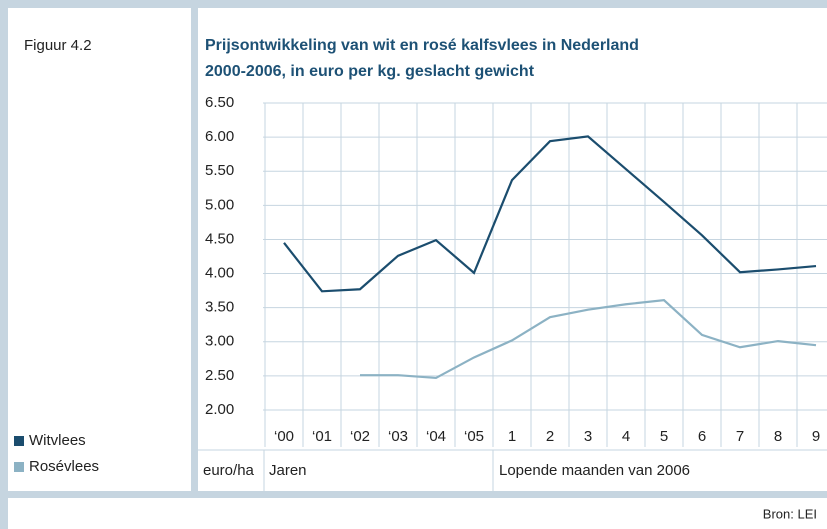  What do you see at coordinates (398, 436) in the screenshot?
I see `x-tick-label: ‘03` at bounding box center [398, 436].